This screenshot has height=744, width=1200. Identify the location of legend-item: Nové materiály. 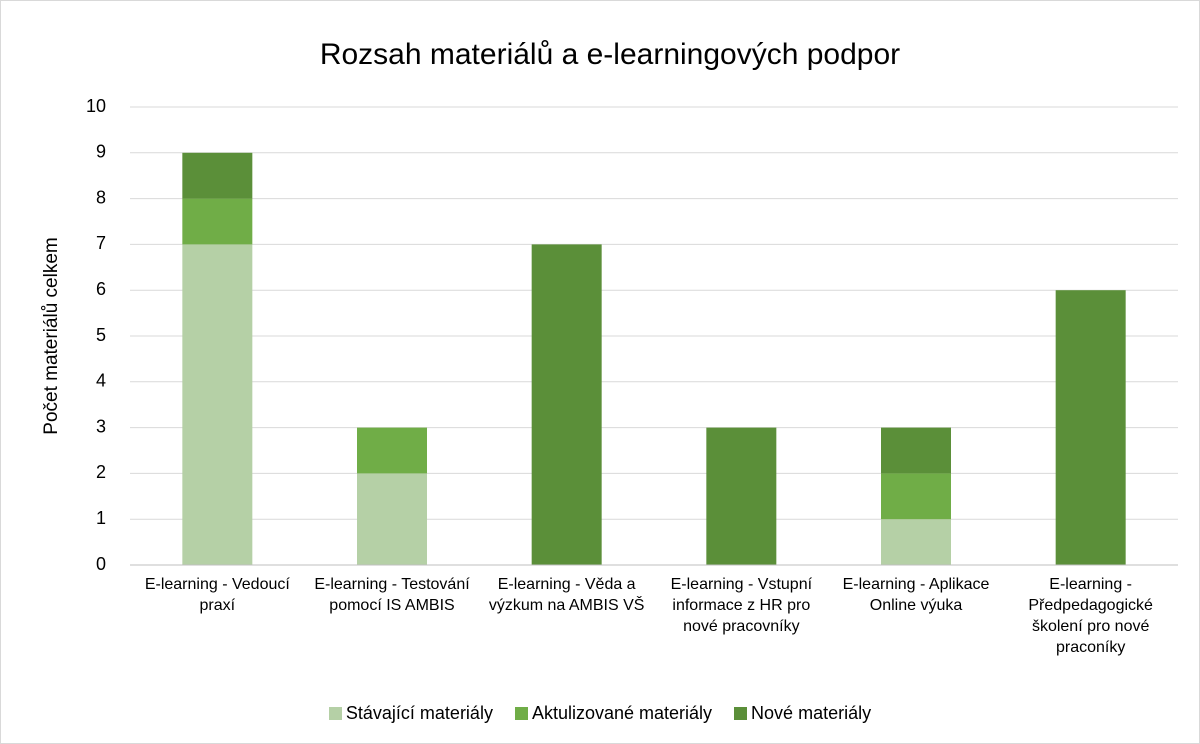
(802, 713).